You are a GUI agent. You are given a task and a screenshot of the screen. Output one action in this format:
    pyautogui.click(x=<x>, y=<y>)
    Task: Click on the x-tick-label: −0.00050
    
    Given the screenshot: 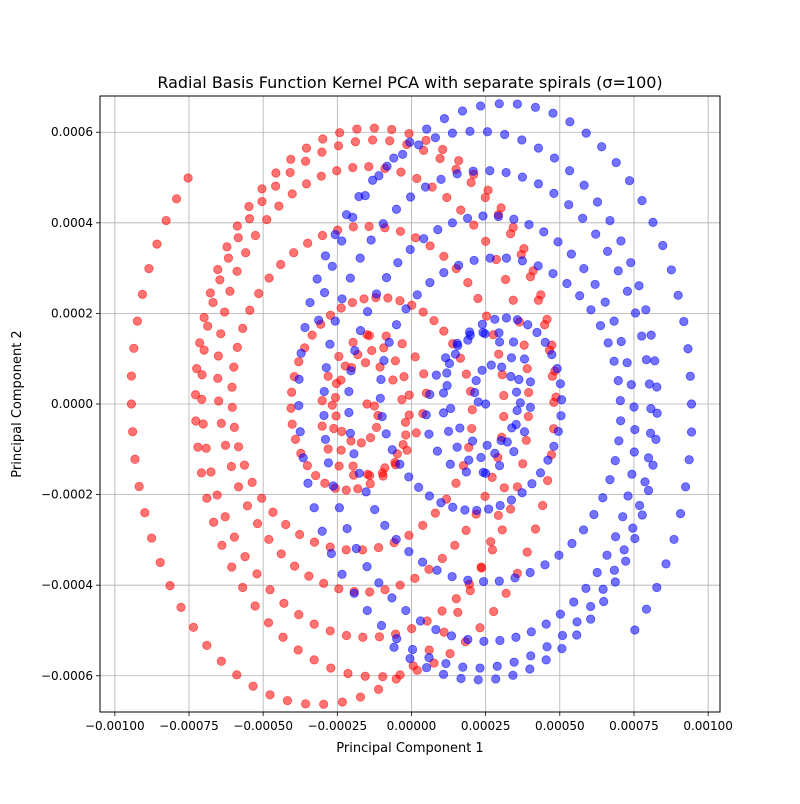 What is the action you would take?
    pyautogui.click(x=263, y=726)
    